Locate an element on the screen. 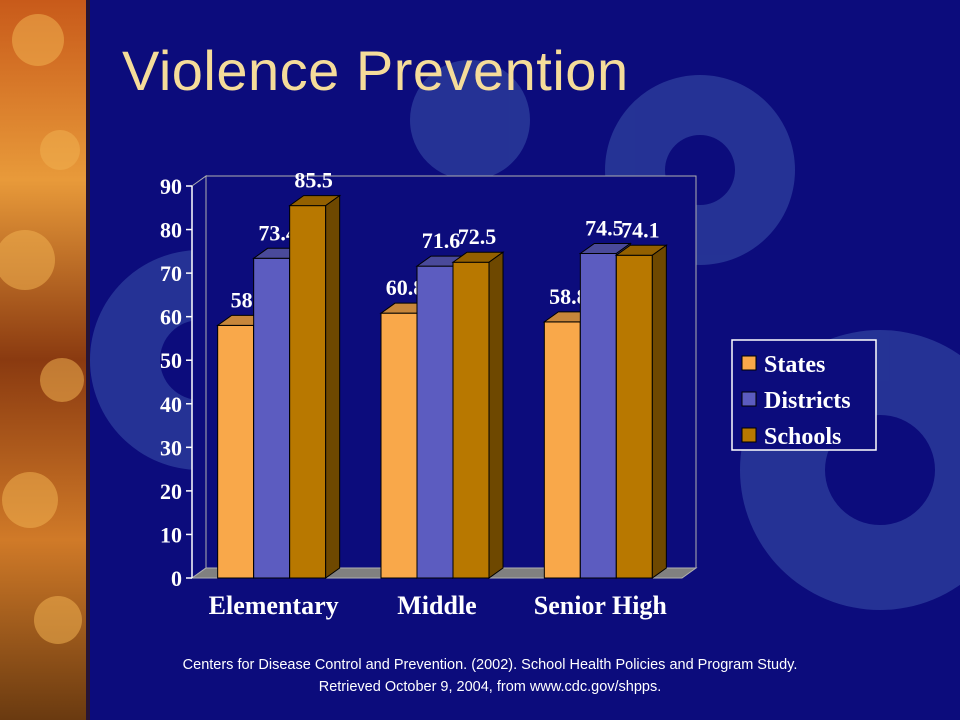 The height and width of the screenshot is (720, 960). legend-label: States is located at coordinates (794, 365).